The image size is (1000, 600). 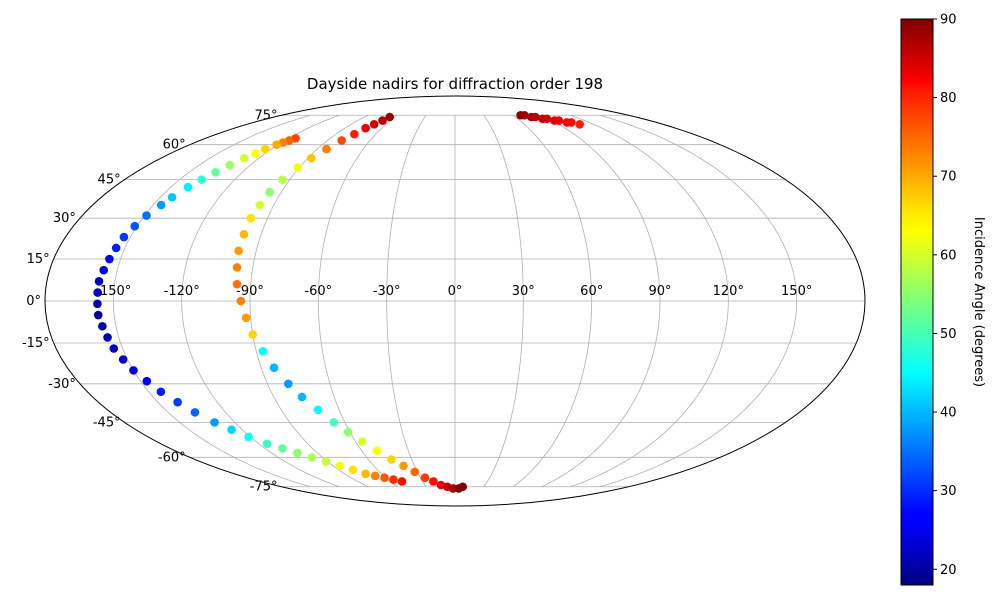 I want to click on lat-tick-label: -60°, so click(x=172, y=457).